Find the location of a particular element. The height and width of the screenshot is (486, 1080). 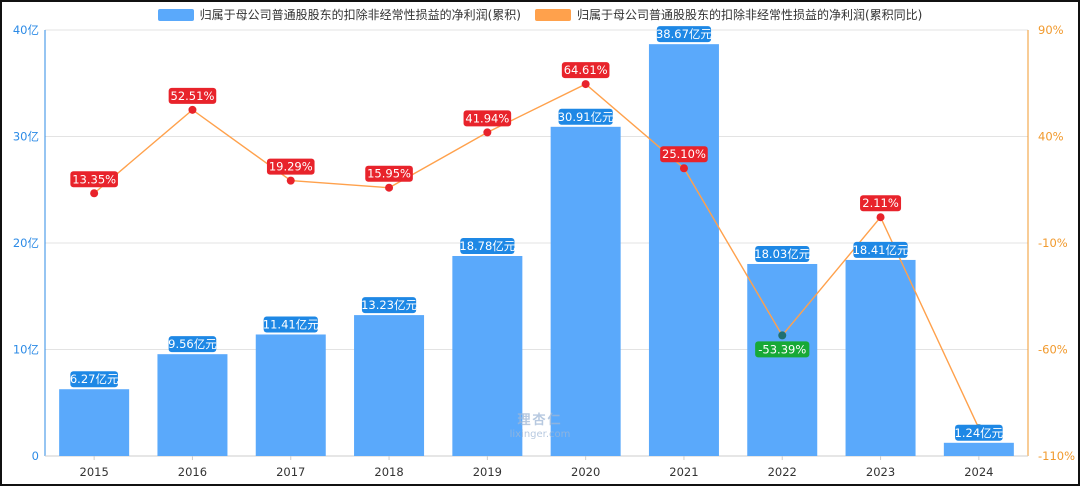

y-left-tick-label: 0 is located at coordinates (35, 456).